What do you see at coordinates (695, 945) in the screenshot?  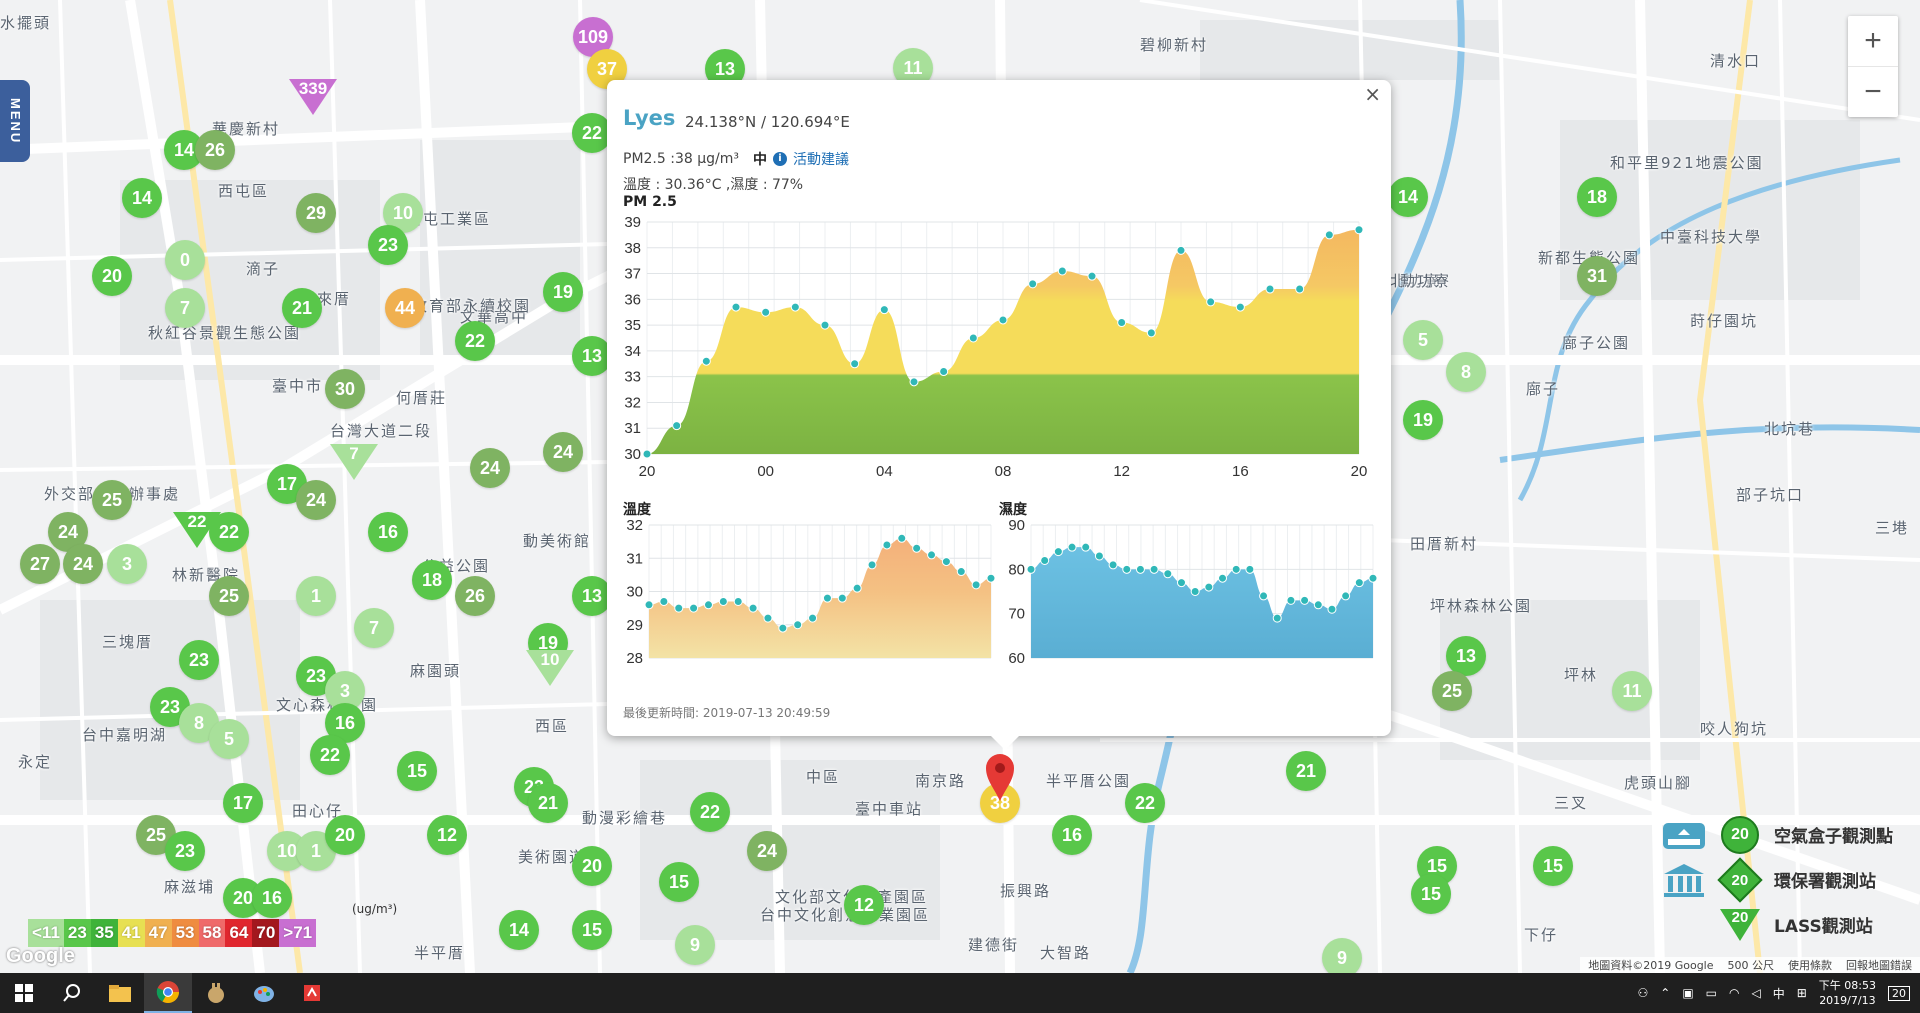 I see `airbox-marker: 9` at bounding box center [695, 945].